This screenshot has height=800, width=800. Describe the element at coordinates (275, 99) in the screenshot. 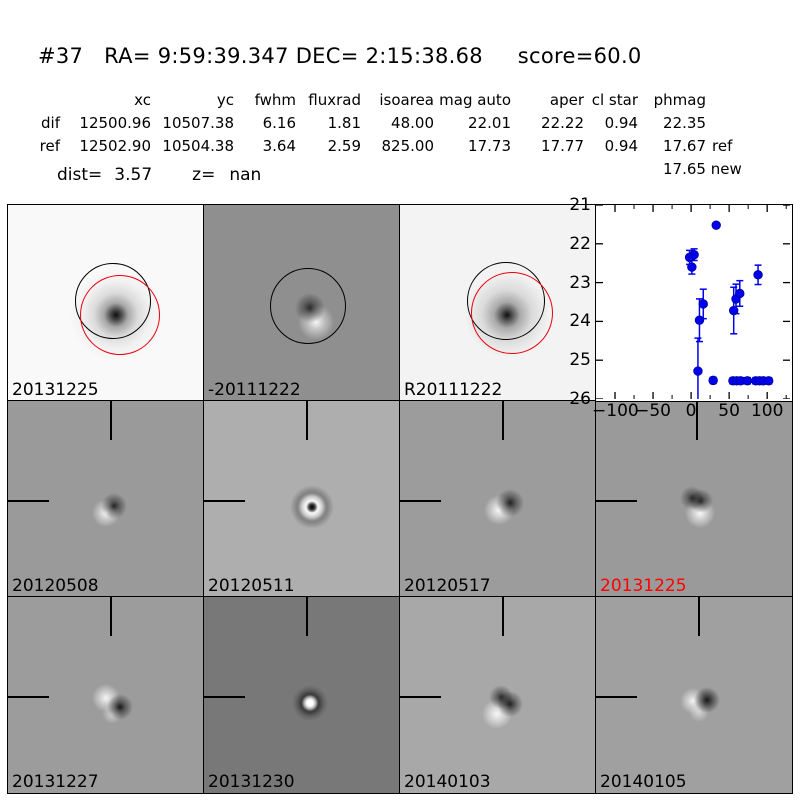

I see `col-header-fwhm: fwhm` at that location.